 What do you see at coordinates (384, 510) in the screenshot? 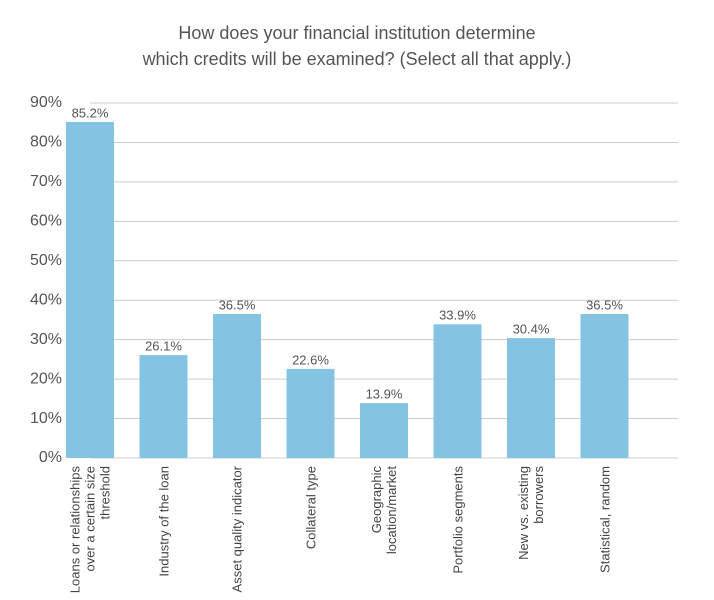
I see `x-tick-label: Geographic location/market` at bounding box center [384, 510].